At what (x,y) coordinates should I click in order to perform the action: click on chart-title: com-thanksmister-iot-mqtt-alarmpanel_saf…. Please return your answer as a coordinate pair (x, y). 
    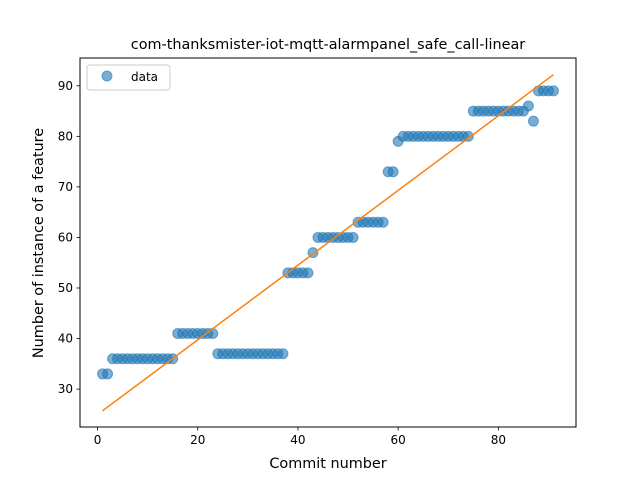
    Looking at the image, I should click on (328, 45).